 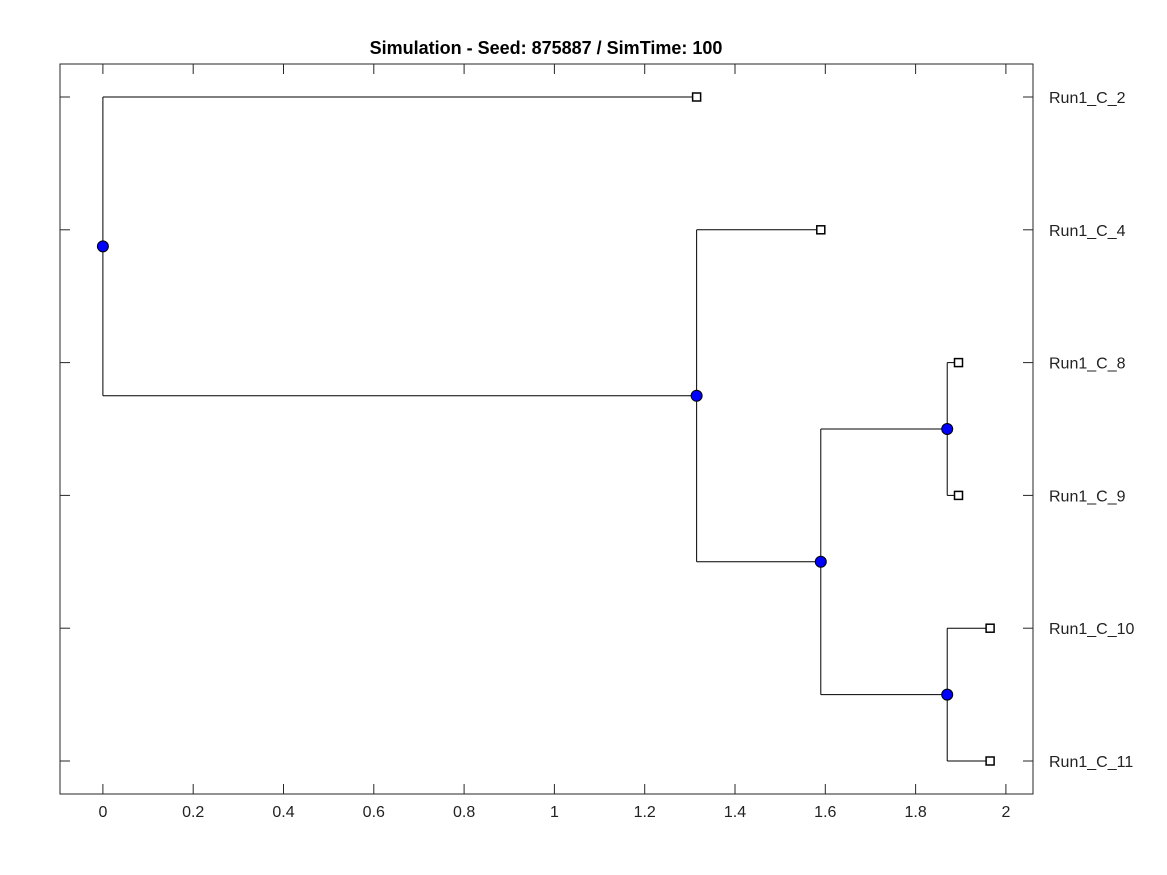 I want to click on leaf-label-run1-c-2: Run1_C_2, so click(x=1087, y=98).